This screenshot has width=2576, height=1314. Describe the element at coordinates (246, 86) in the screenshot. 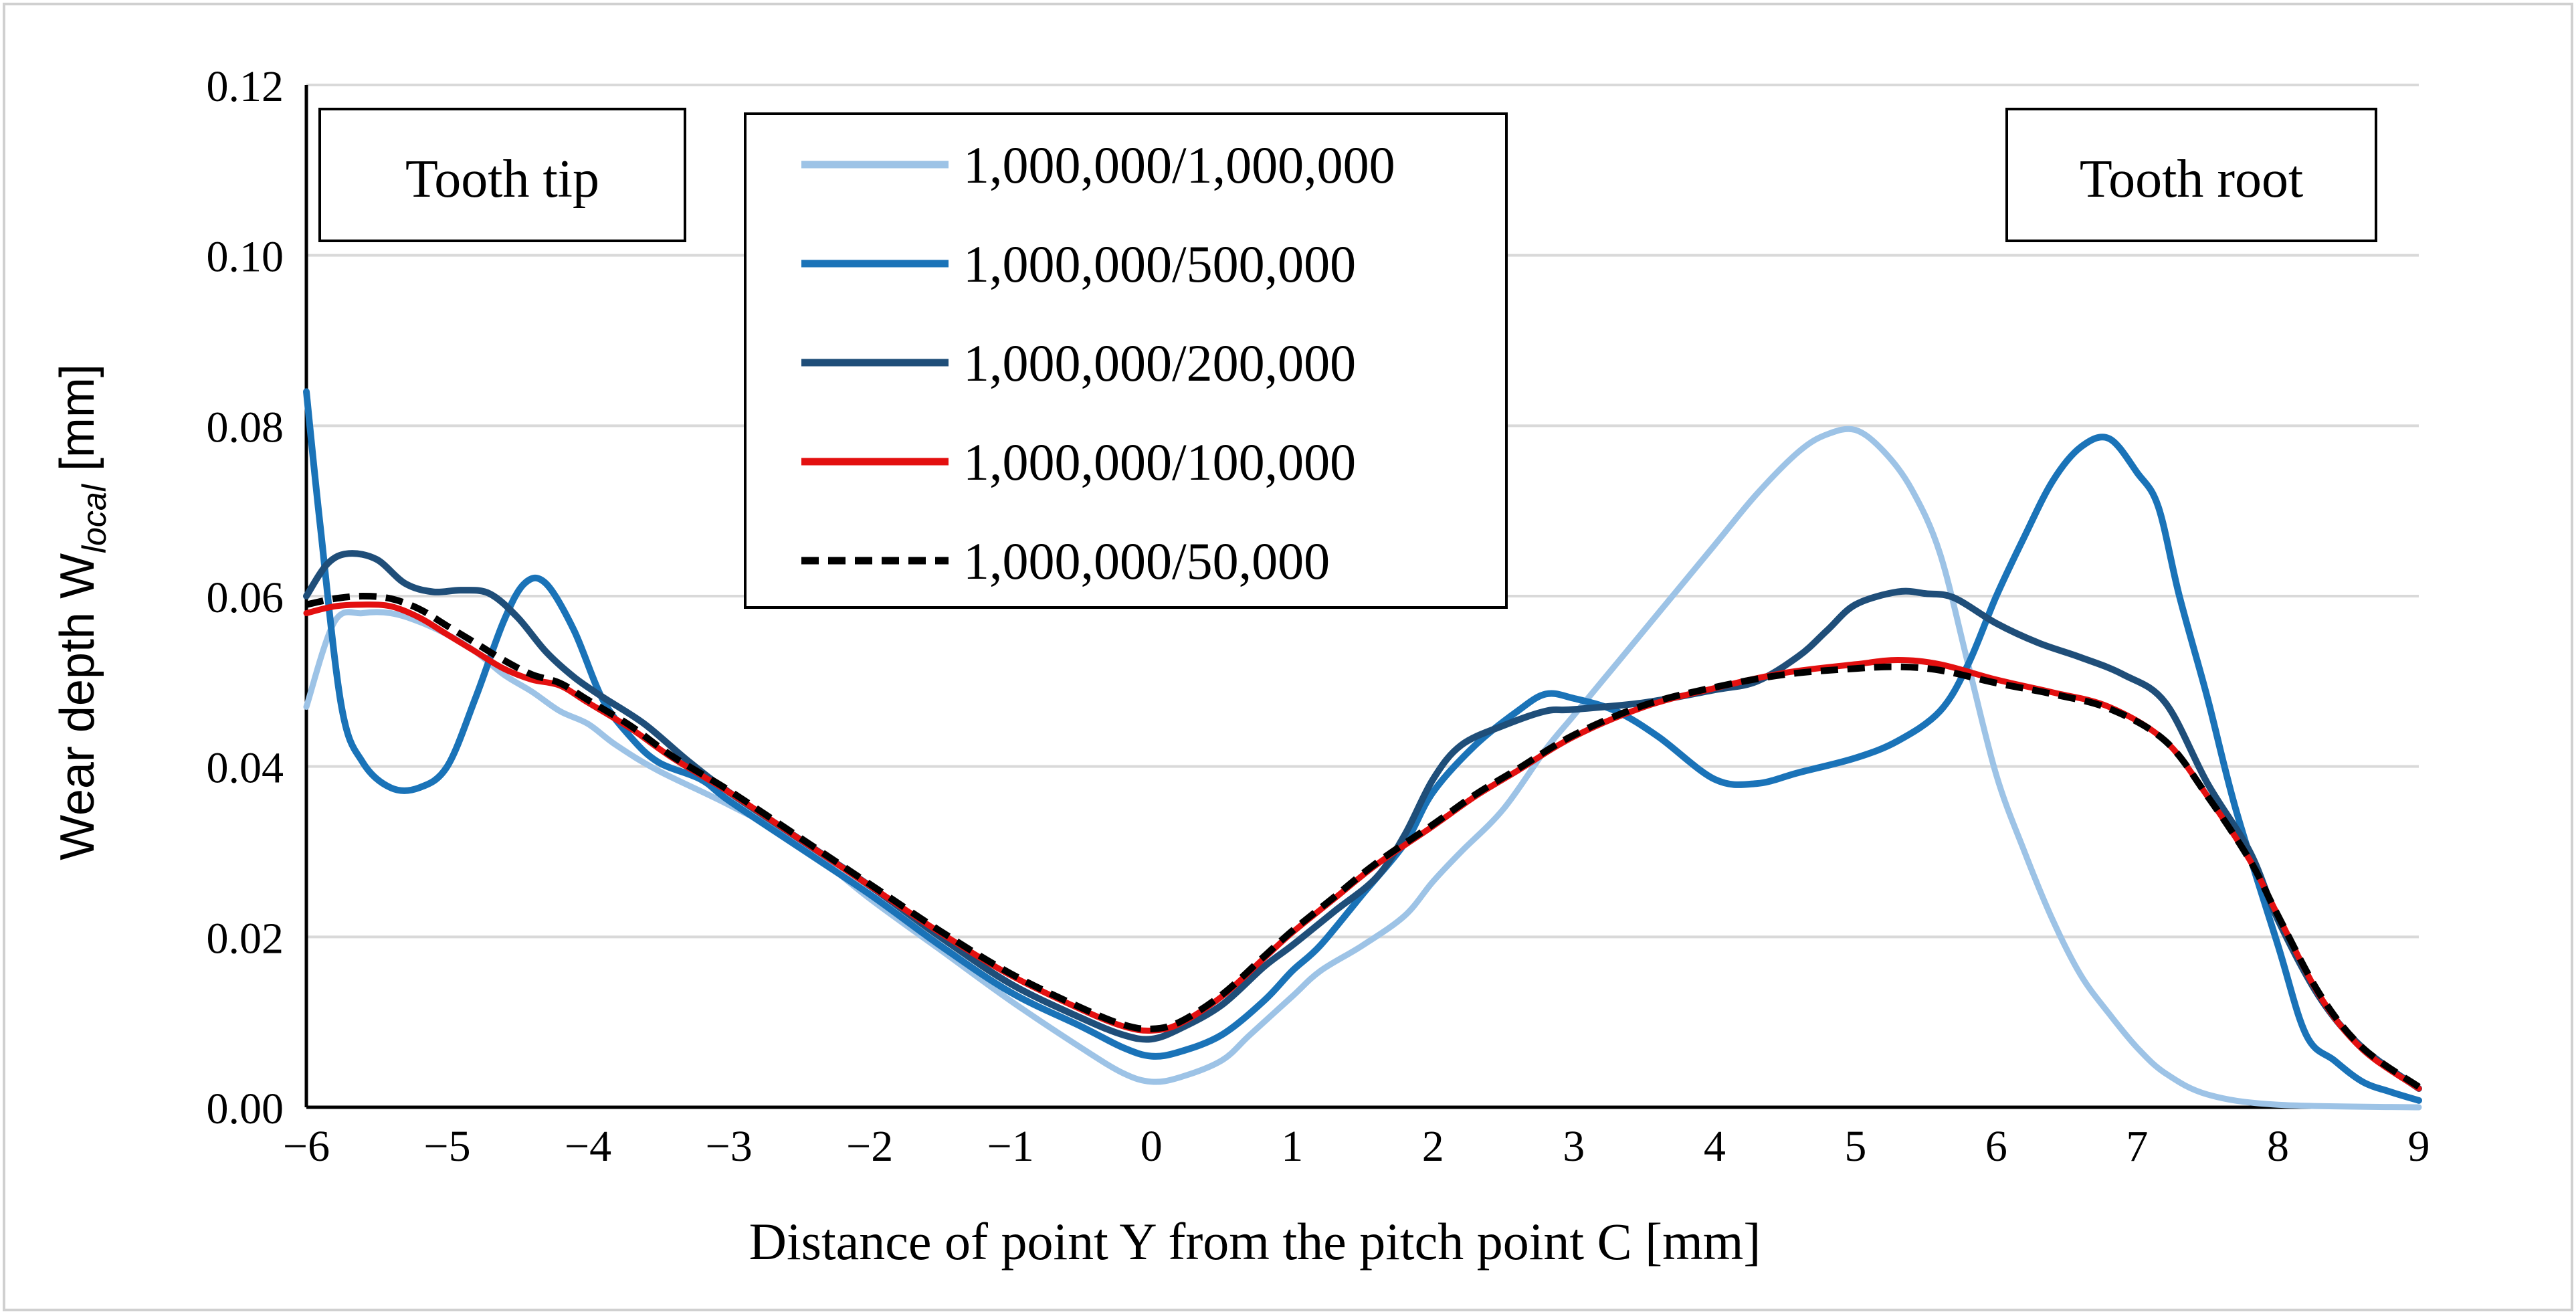

I see `y-tick-label: 0.12` at that location.